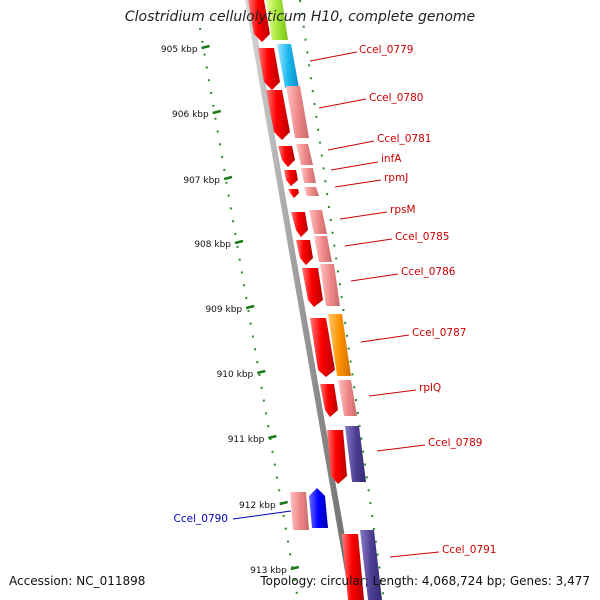 The image size is (600, 600). What do you see at coordinates (235, 375) in the screenshot?
I see `tick-label: 910 kbp` at bounding box center [235, 375].